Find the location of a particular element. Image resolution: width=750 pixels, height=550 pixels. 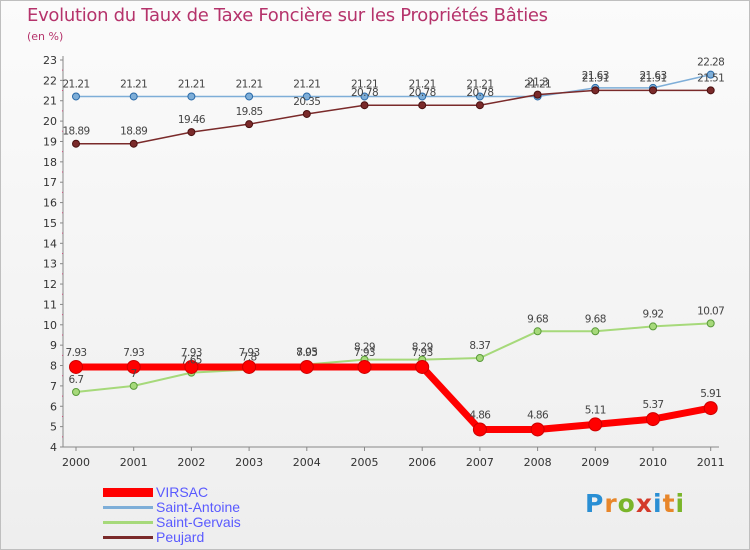

data-label-saint-gervais: 9.92 is located at coordinates (653, 314).